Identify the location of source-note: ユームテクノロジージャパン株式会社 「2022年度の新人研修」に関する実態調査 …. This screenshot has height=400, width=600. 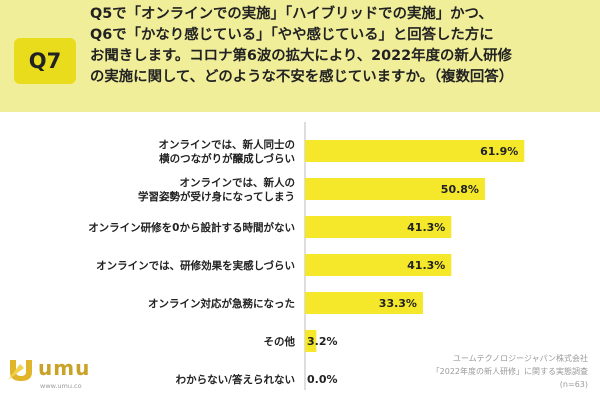
(510, 371).